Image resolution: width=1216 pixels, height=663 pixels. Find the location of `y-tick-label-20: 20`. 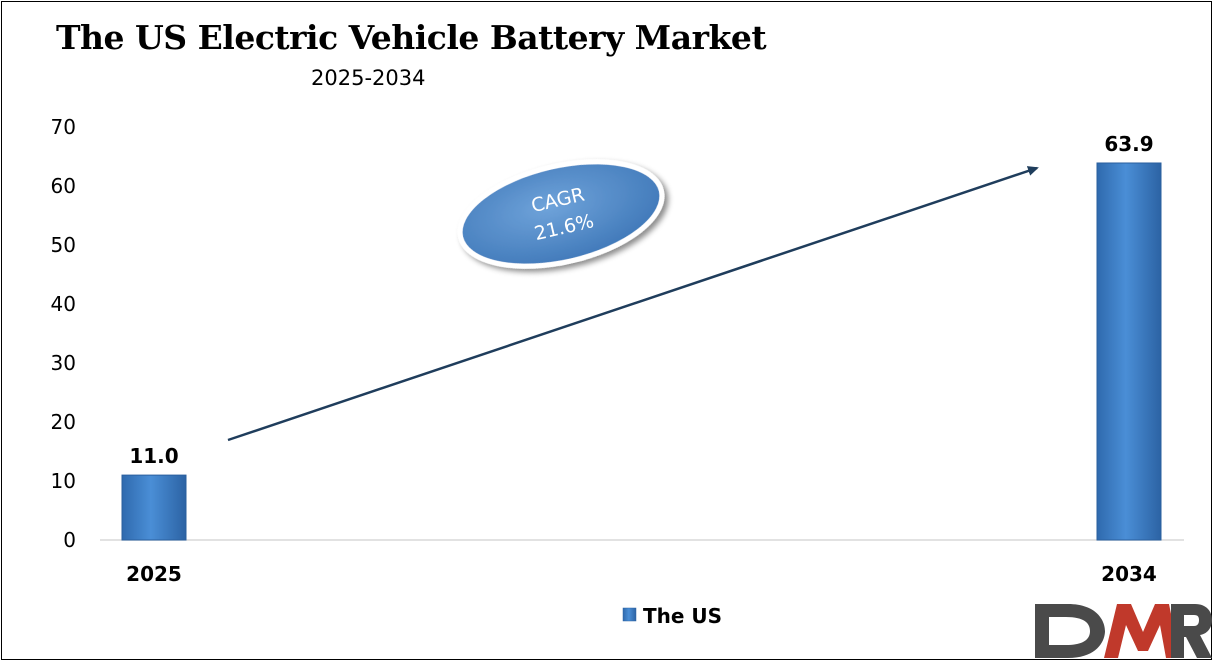

y-tick-label-20: 20 is located at coordinates (63, 422).